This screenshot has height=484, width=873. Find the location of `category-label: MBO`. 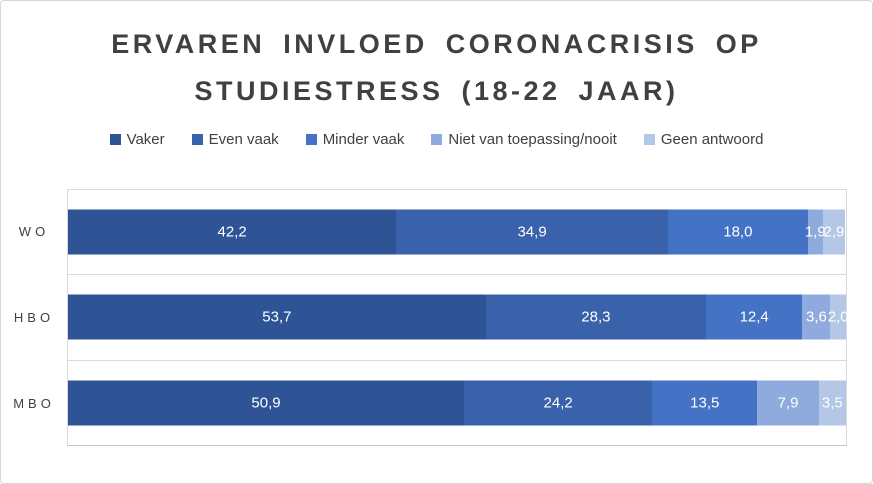

category-label: MBO is located at coordinates (34, 403).